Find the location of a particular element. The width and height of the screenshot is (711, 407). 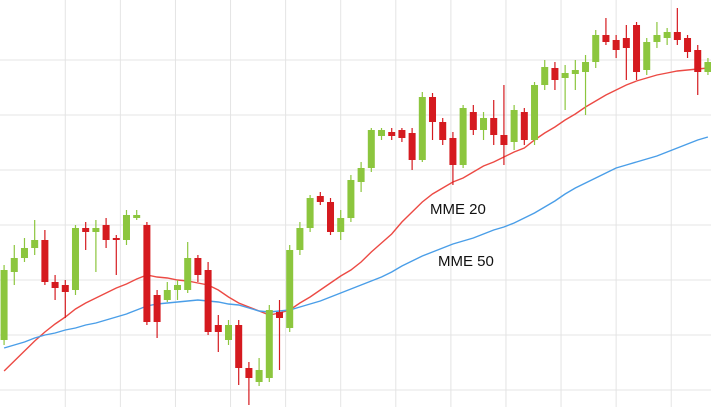

series-label: MME 20 is located at coordinates (458, 209).